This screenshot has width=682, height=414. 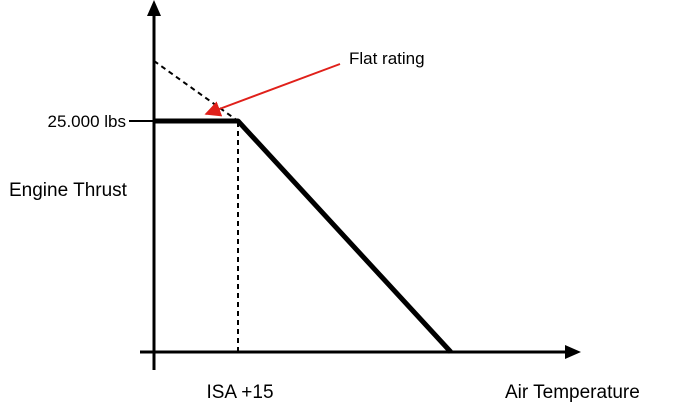 I want to click on flat-rating-annotation: Flat rating, so click(x=387, y=58).